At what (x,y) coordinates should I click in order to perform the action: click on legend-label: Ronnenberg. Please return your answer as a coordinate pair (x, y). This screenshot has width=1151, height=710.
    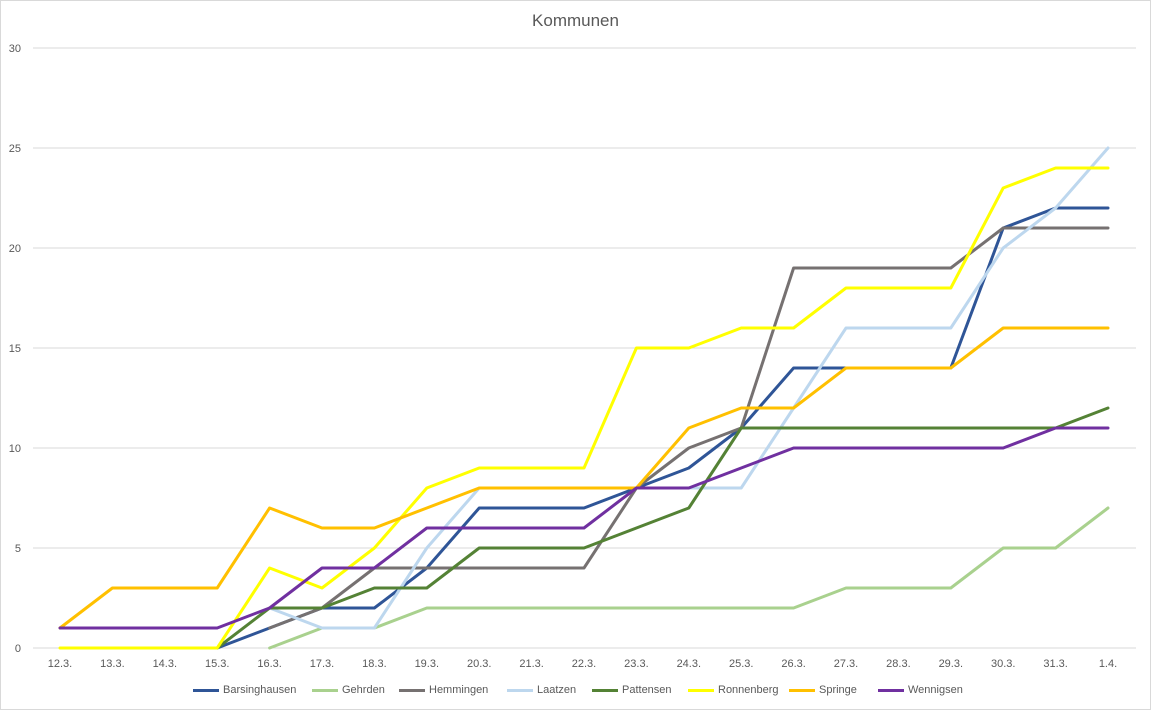
    Looking at the image, I should click on (748, 690).